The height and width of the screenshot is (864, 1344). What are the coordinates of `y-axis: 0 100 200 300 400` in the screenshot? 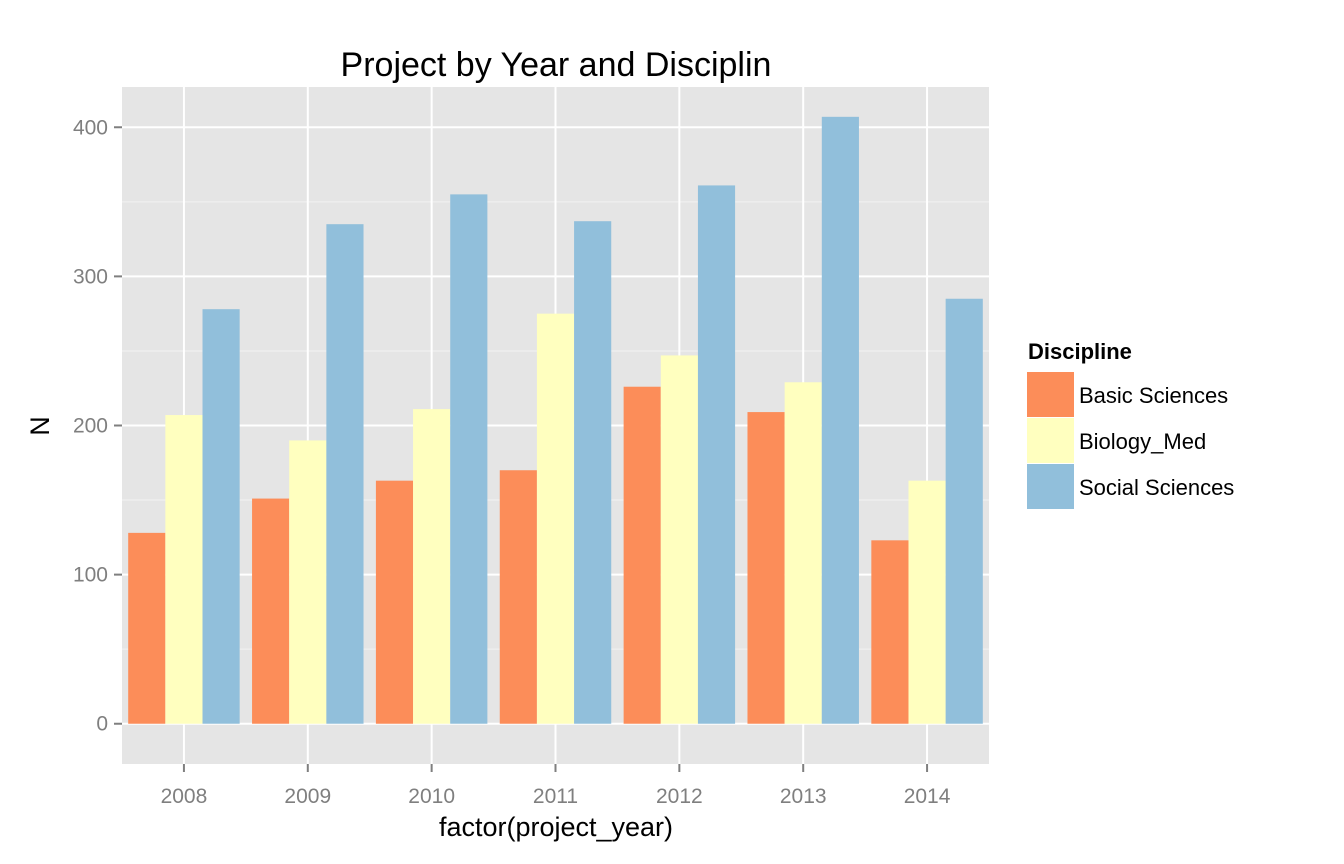 It's located at (97, 426).